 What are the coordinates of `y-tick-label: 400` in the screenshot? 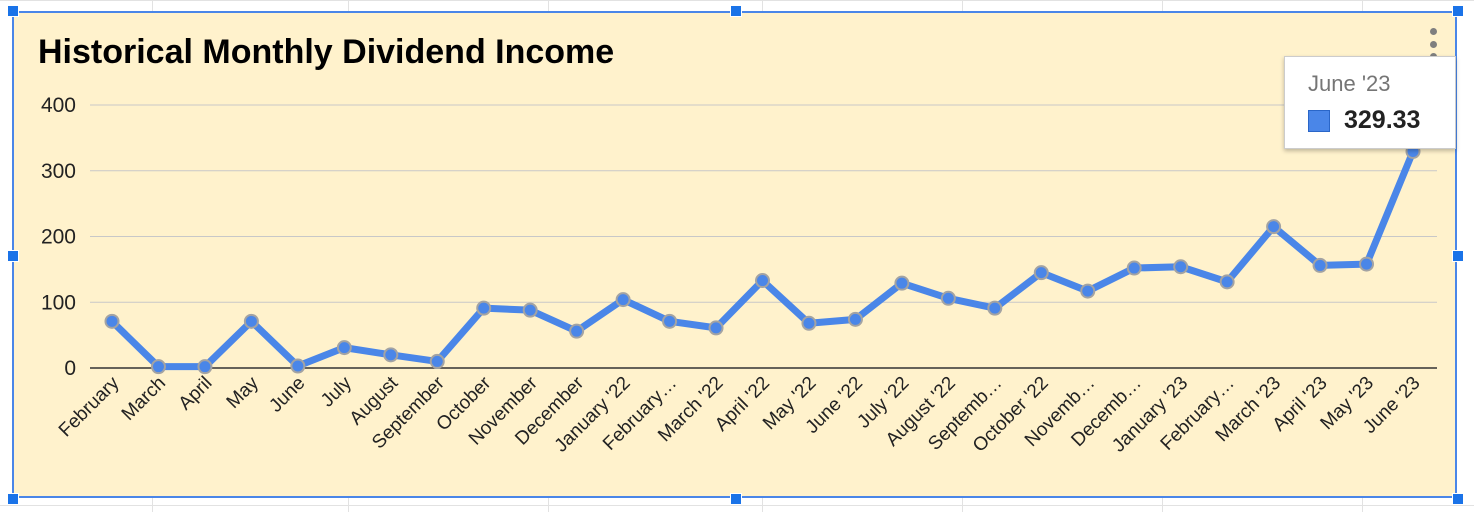 It's located at (58, 105).